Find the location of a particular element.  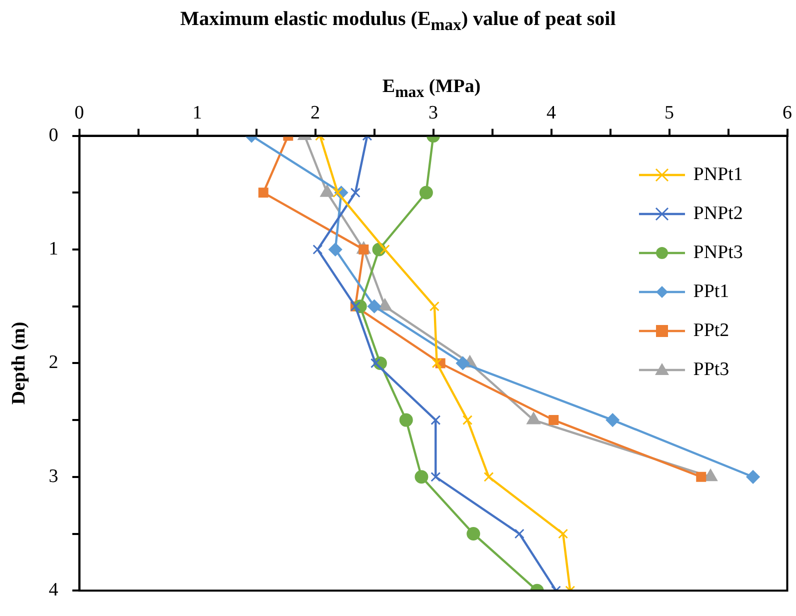

x-tick-label: 1 is located at coordinates (197, 113).